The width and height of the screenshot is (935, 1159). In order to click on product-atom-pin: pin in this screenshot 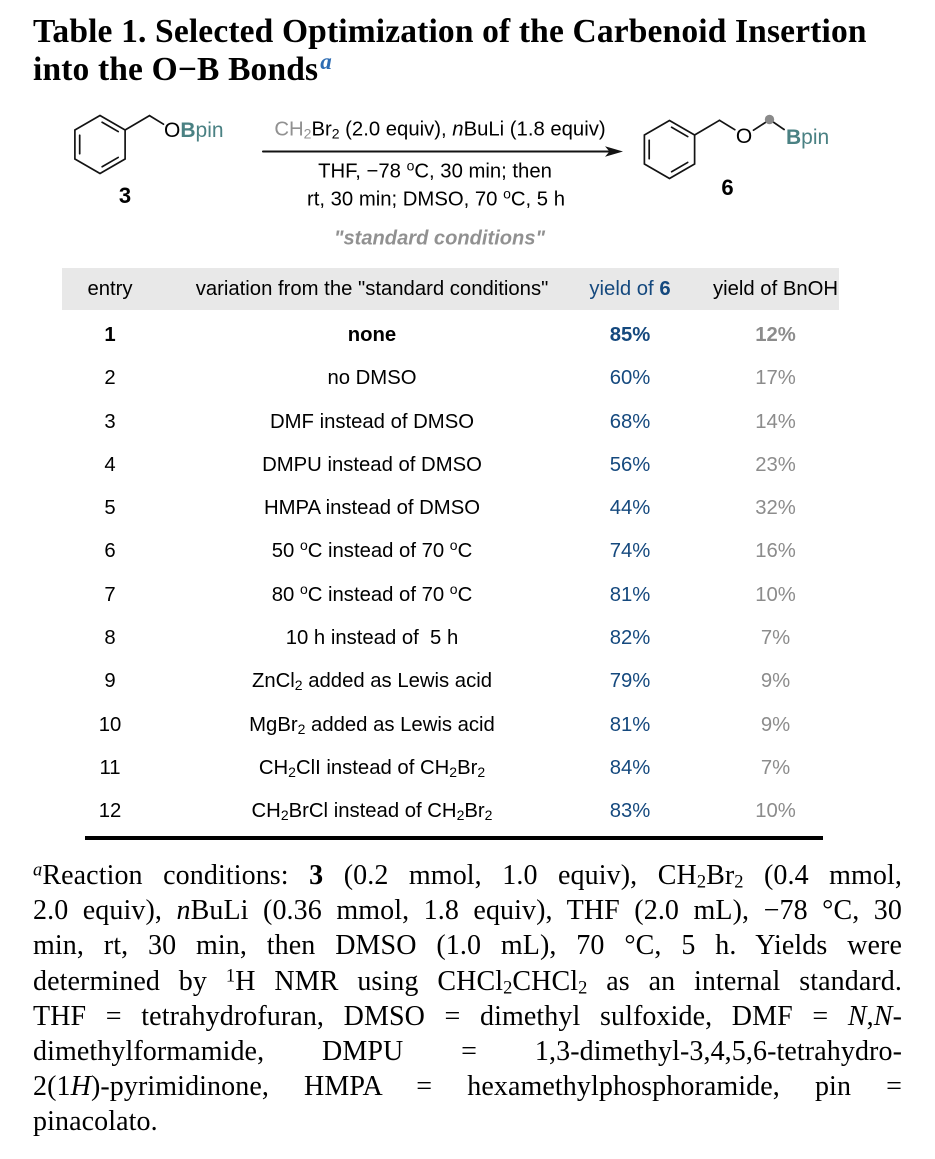, I will do `click(815, 137)`.